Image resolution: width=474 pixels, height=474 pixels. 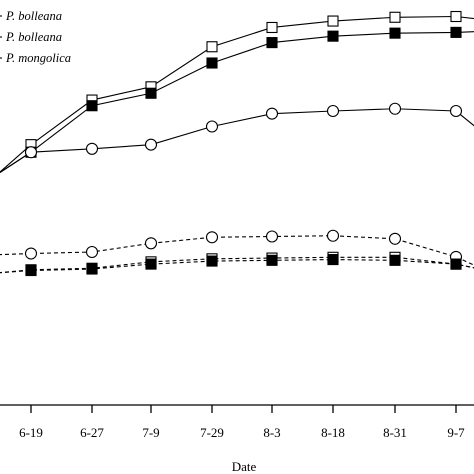 I want to click on x-tick-label: 7-29, so click(x=212, y=432).